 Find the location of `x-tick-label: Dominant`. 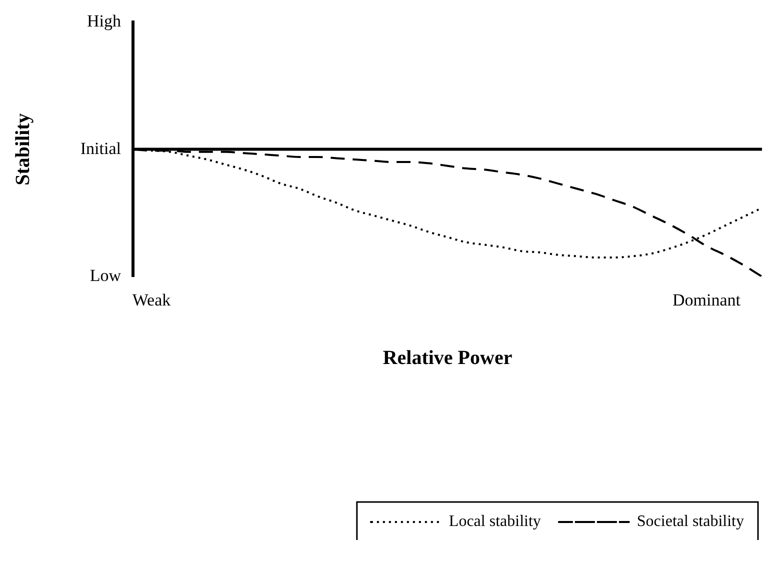

x-tick-label: Dominant is located at coordinates (706, 300).